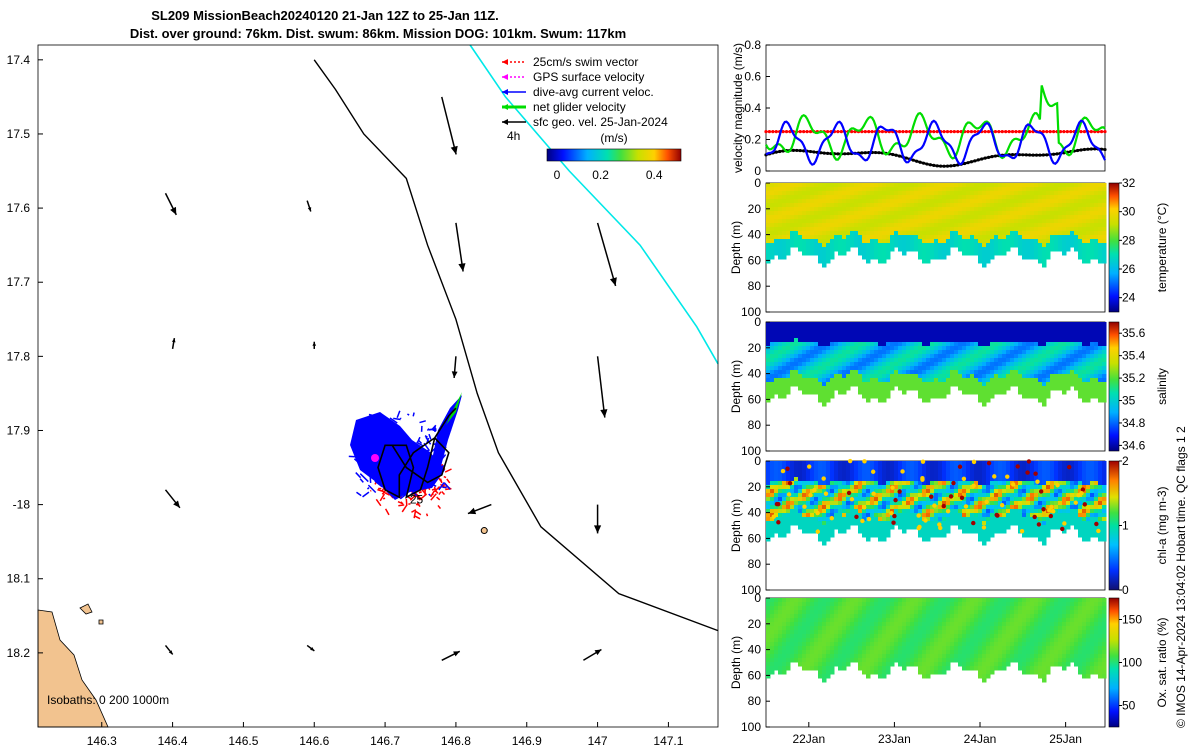 Image resolution: width=1200 pixels, height=750 pixels. Describe the element at coordinates (594, 204) in the screenshot. I see `isobath-1000m-line` at that location.